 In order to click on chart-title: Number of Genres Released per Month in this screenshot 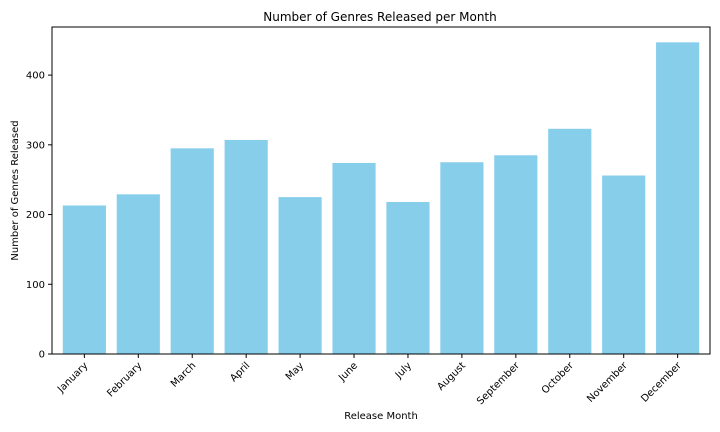, I will do `click(379, 17)`.